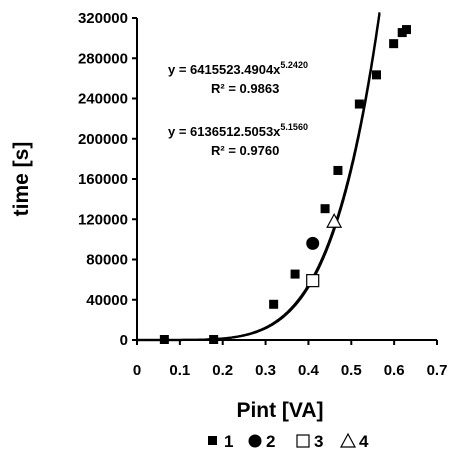 The width and height of the screenshot is (458, 460). Describe the element at coordinates (437, 370) in the screenshot. I see `x-tick-label: 0.7` at that location.